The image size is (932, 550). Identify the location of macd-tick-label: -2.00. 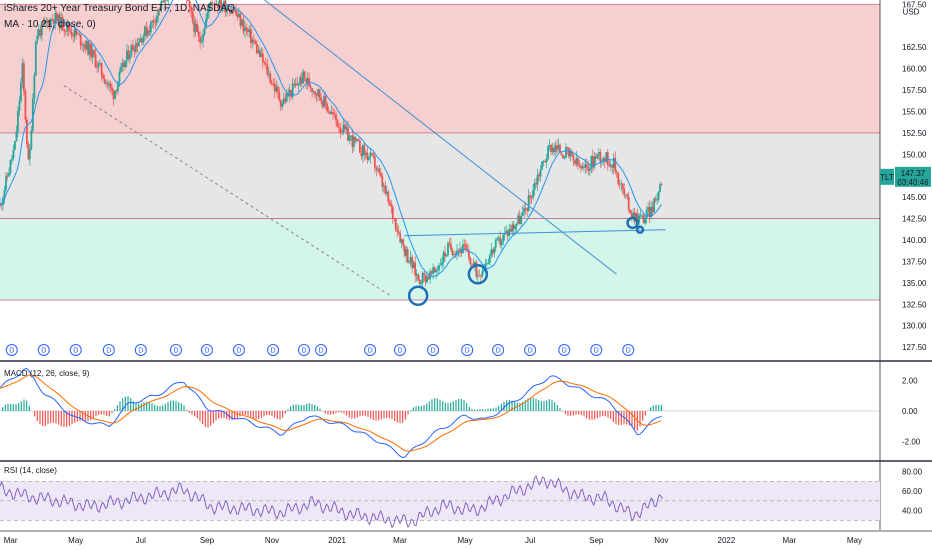
(911, 442).